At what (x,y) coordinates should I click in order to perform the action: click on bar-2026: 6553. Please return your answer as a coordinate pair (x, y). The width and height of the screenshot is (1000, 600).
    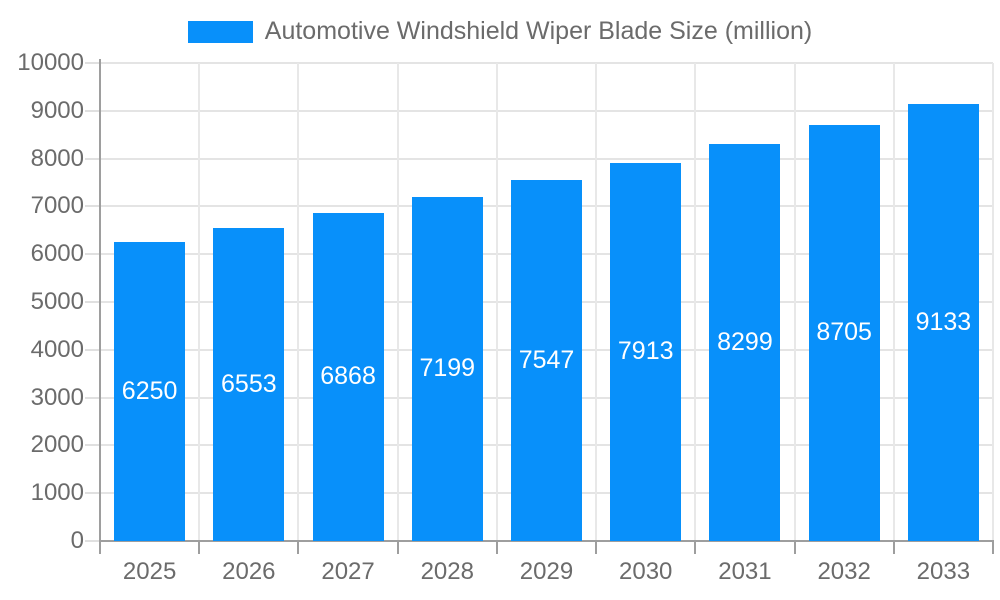
    Looking at the image, I should click on (249, 384).